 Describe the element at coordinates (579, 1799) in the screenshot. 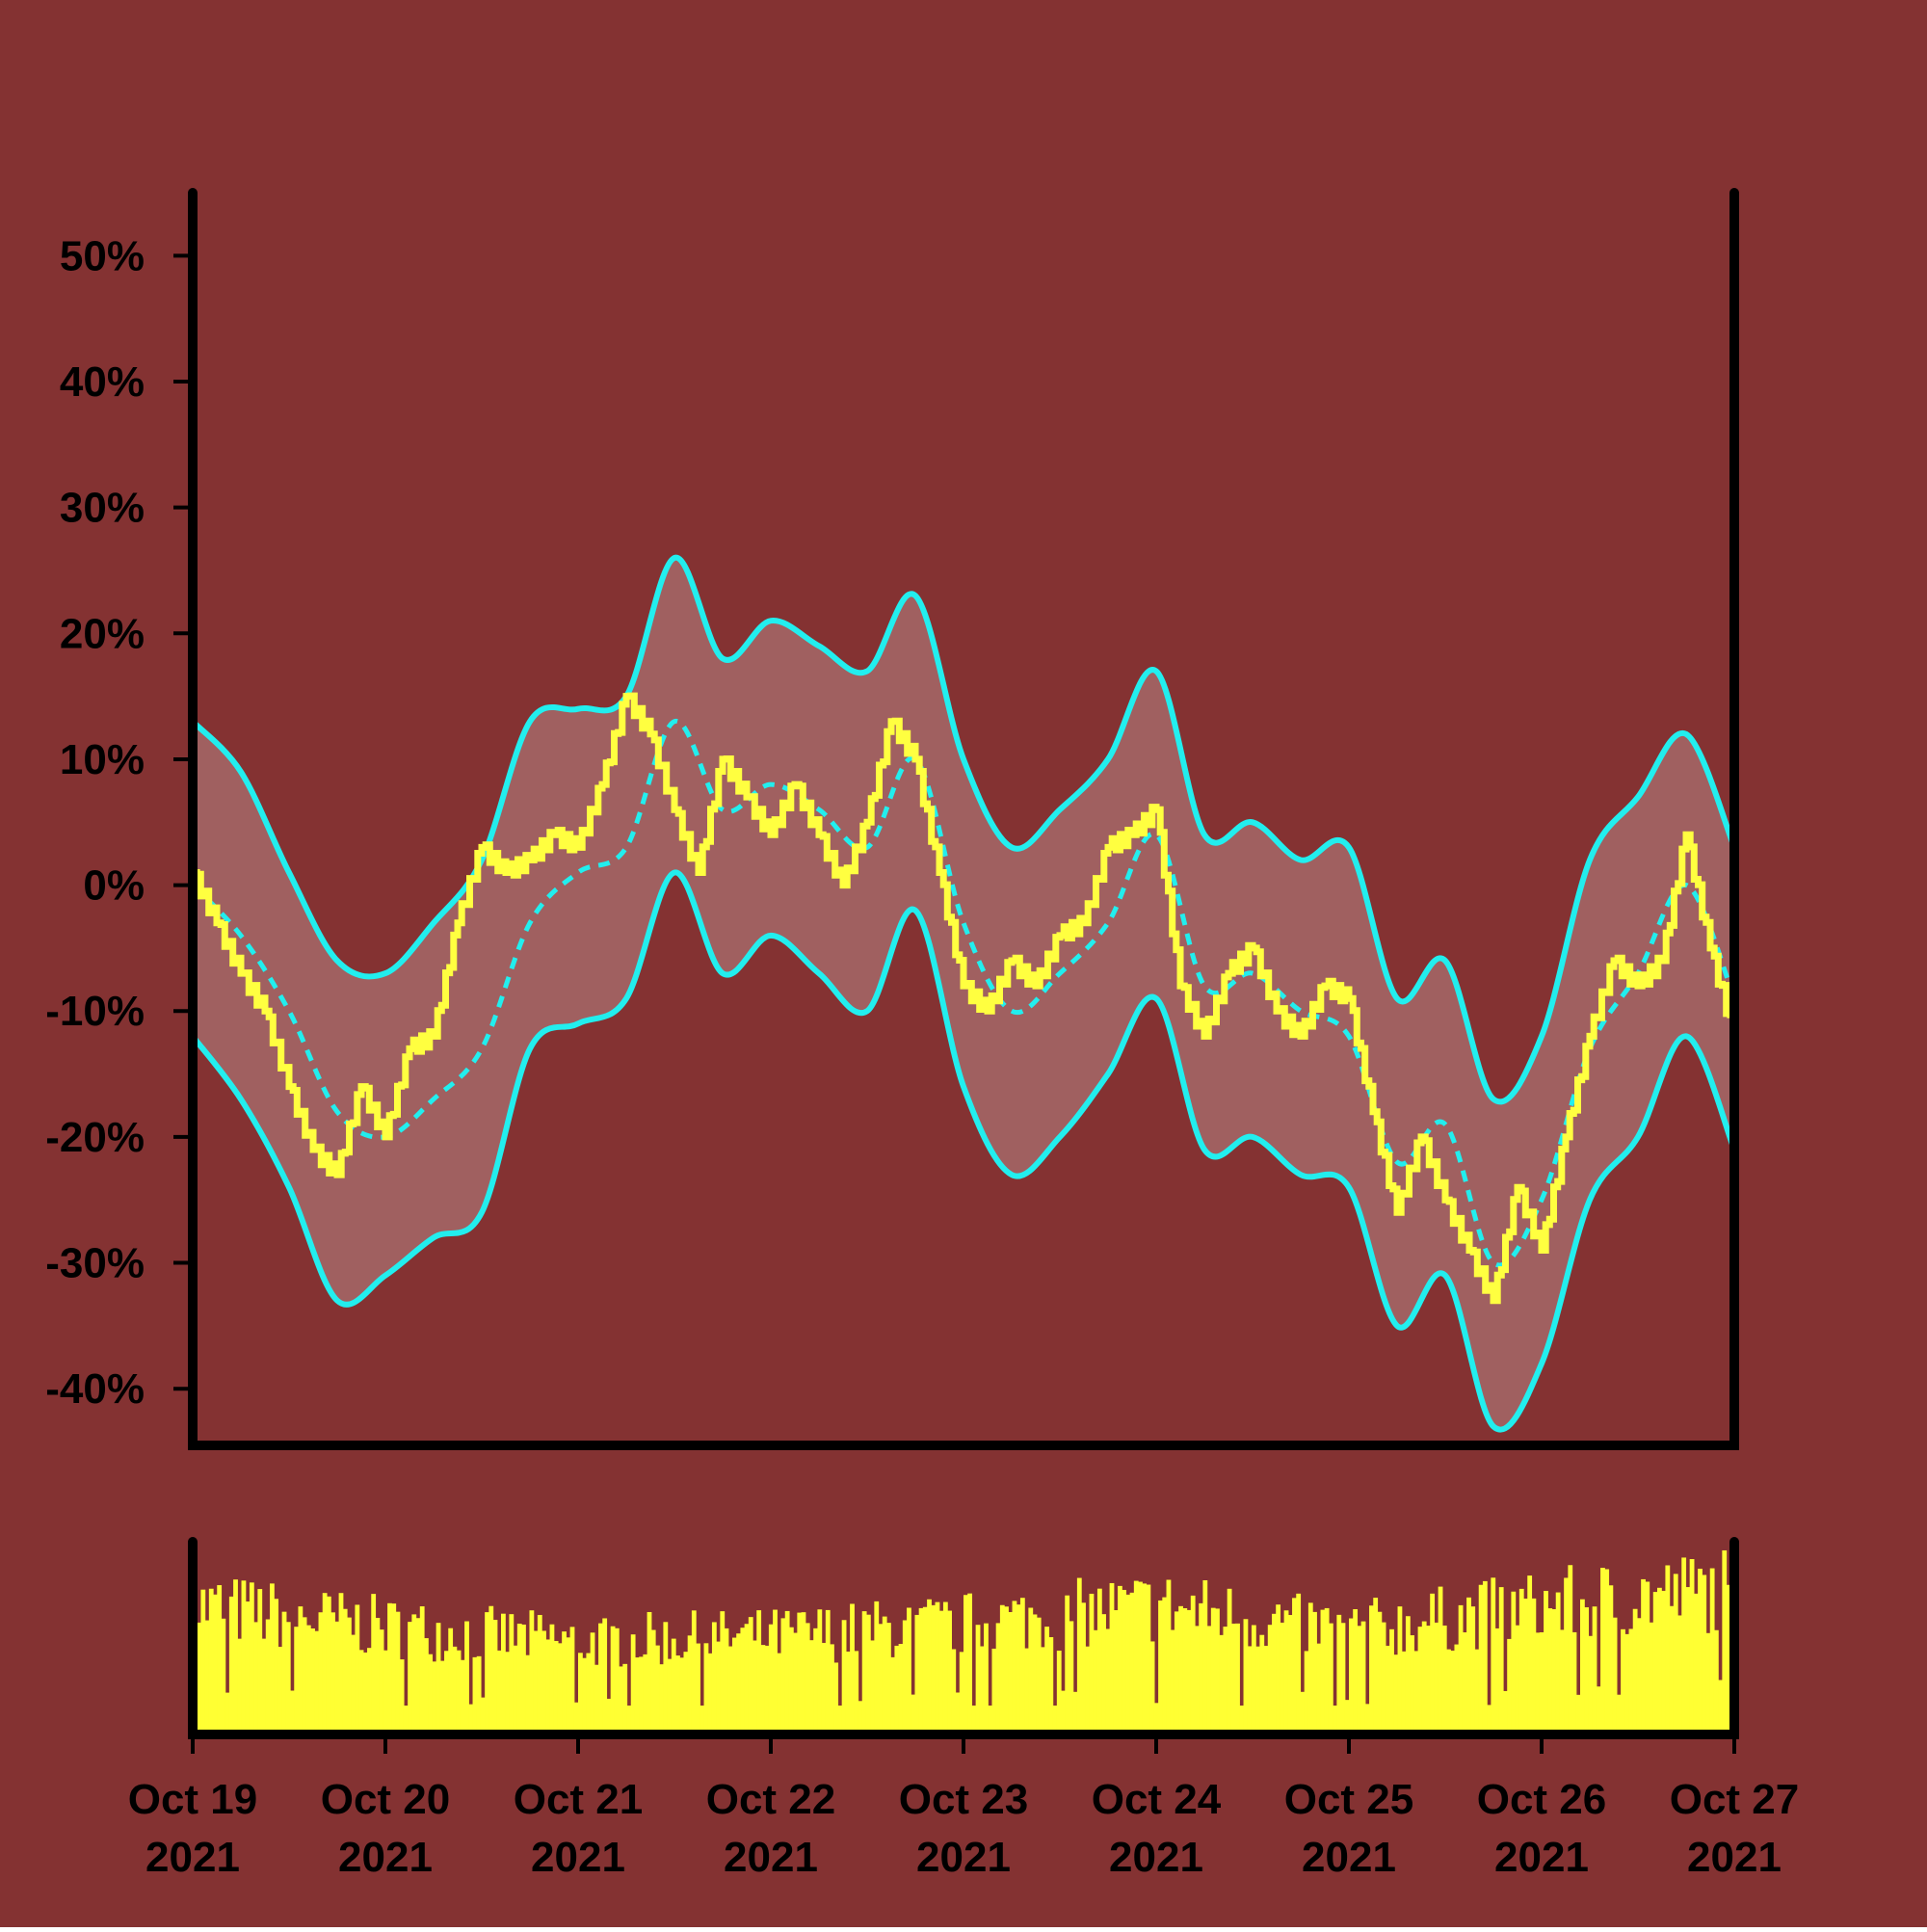

I see `x-tick-label-date: Oct 21` at that location.